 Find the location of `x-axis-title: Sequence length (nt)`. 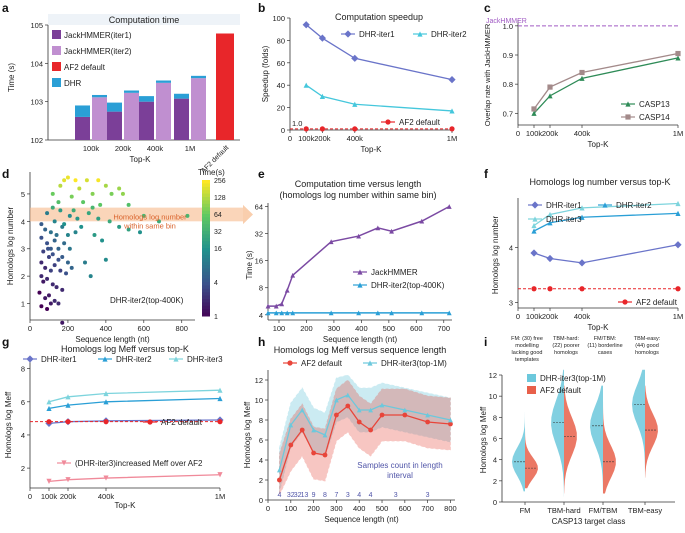

x-axis-title: Sequence length (nt) is located at coordinates (360, 339).